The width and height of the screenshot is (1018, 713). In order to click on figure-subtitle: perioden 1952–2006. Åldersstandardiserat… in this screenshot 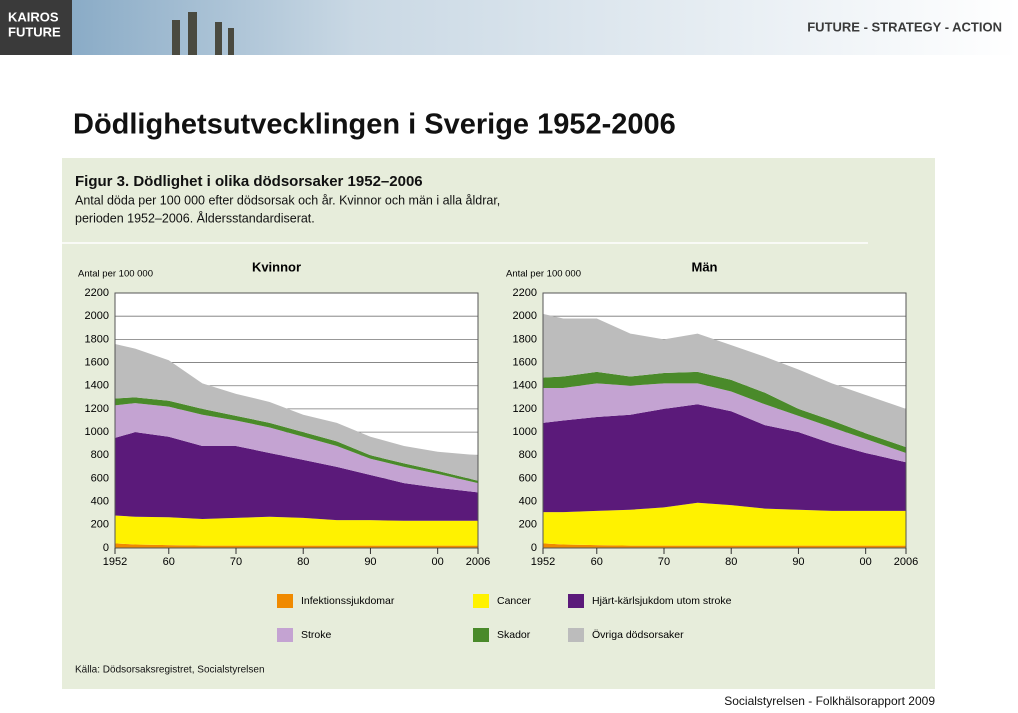, I will do `click(195, 217)`.